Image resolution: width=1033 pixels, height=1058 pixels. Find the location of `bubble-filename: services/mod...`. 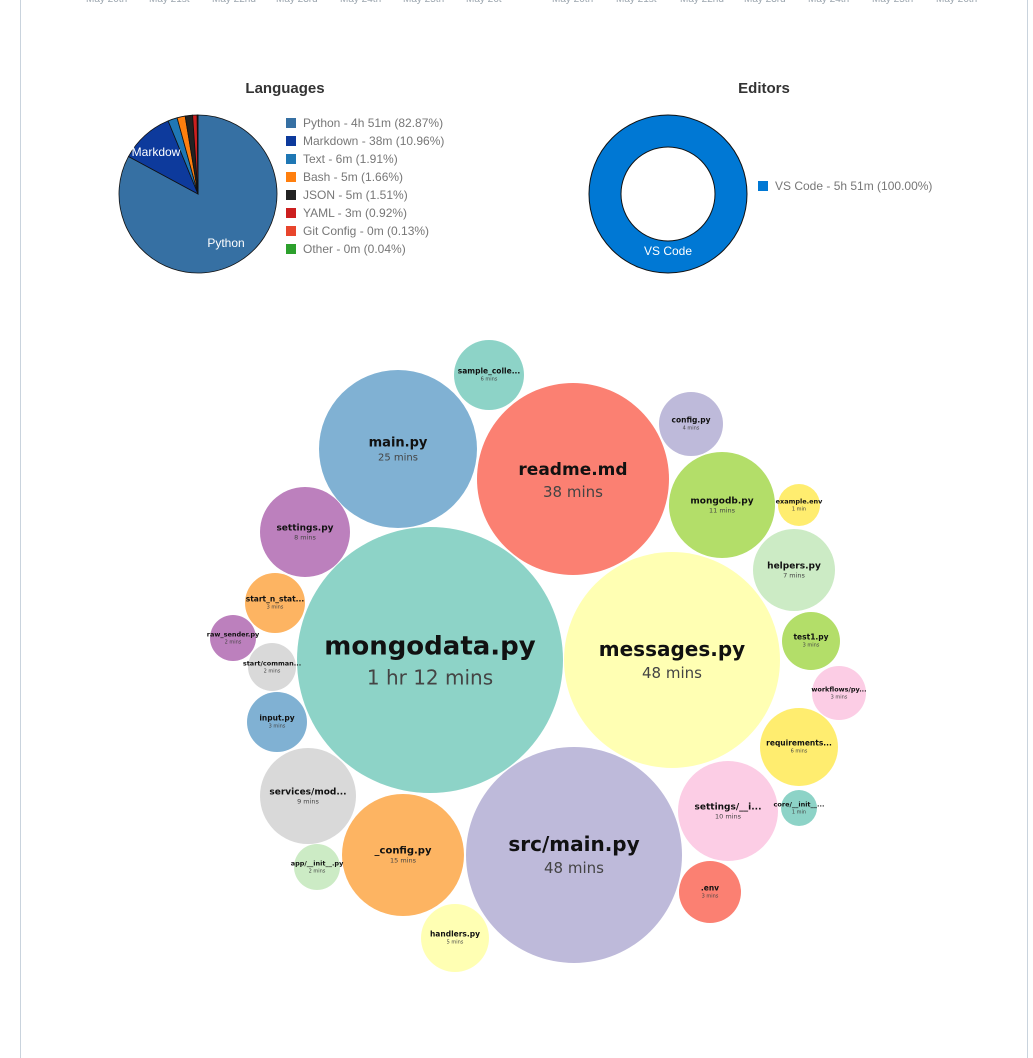

bubble-filename: services/mod... is located at coordinates (307, 792).